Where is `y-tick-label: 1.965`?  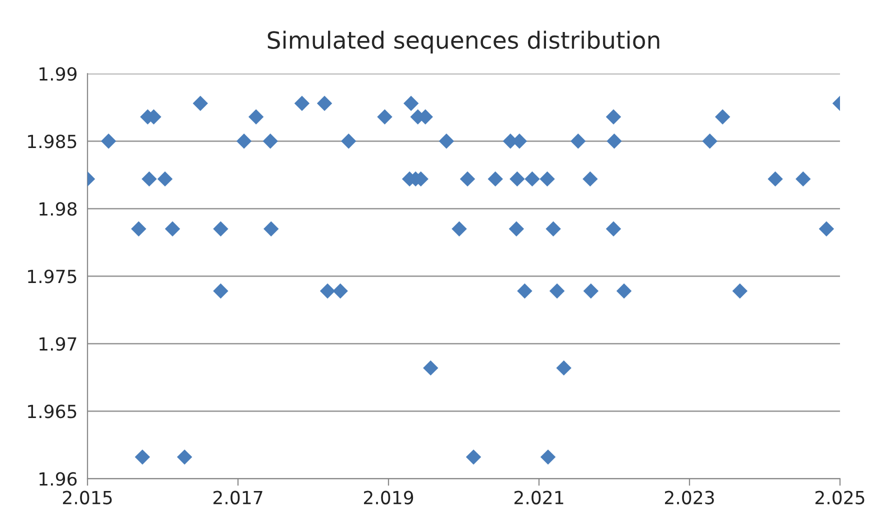 y-tick-label: 1.965 is located at coordinates (52, 411).